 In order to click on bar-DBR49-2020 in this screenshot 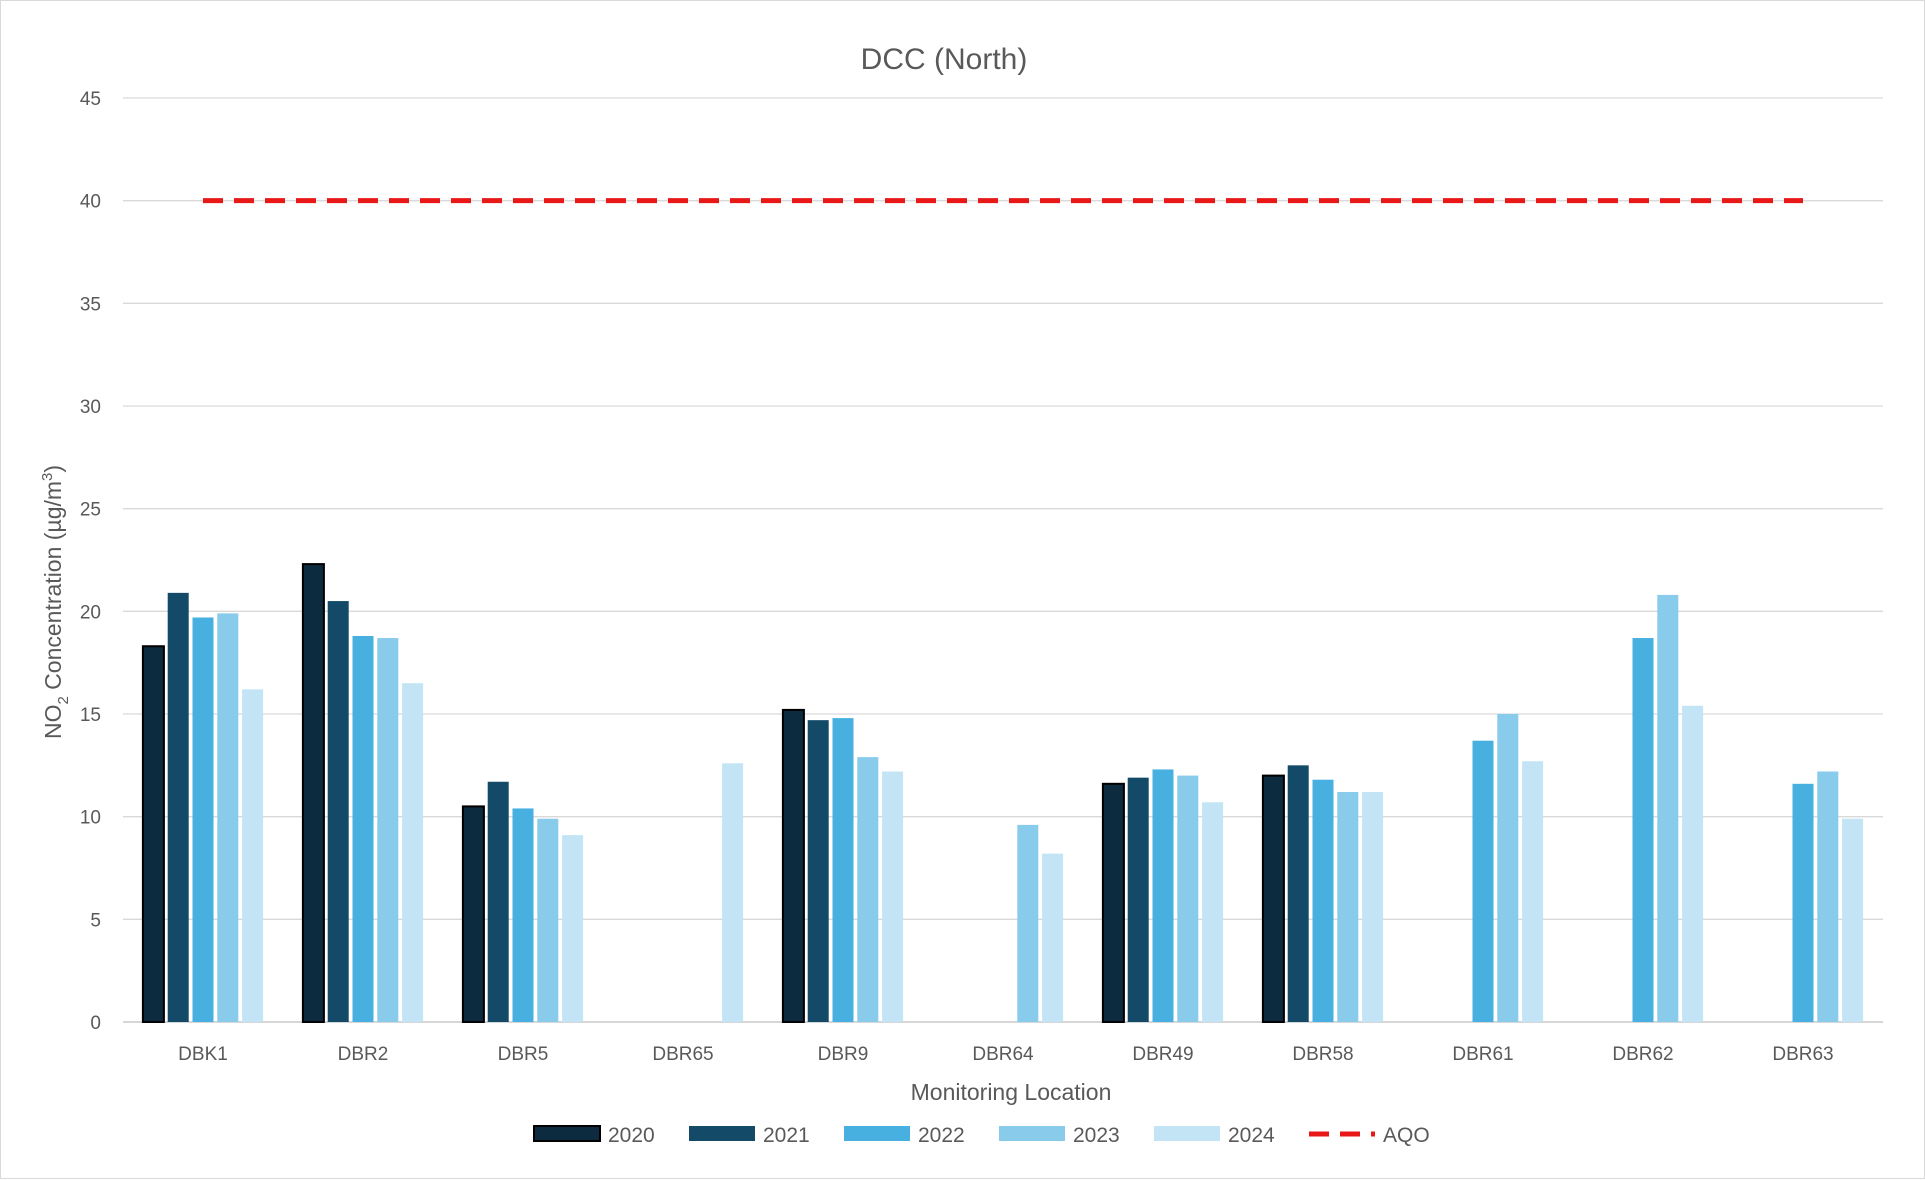, I will do `click(1113, 903)`.